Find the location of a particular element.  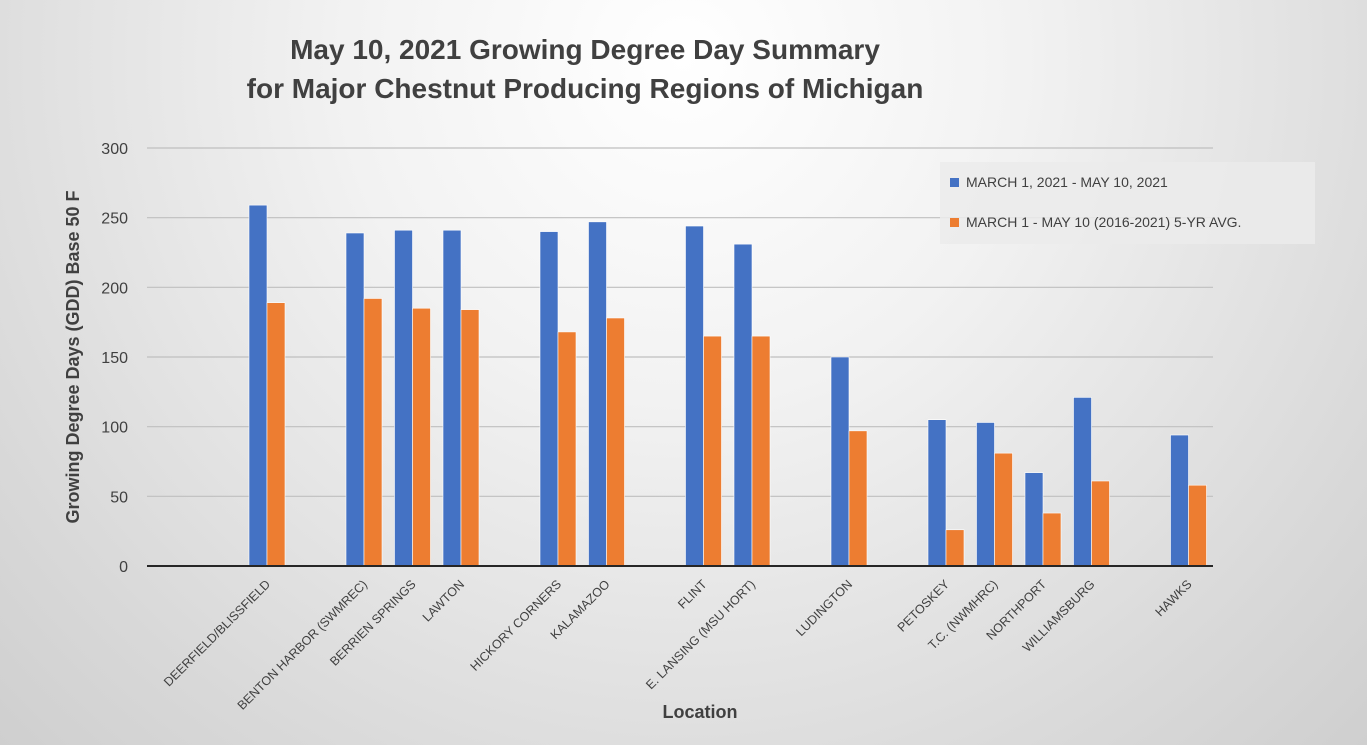

legend-label-series-1: MARCH 1, 2021 - MAY 10, 2021 is located at coordinates (1067, 182).